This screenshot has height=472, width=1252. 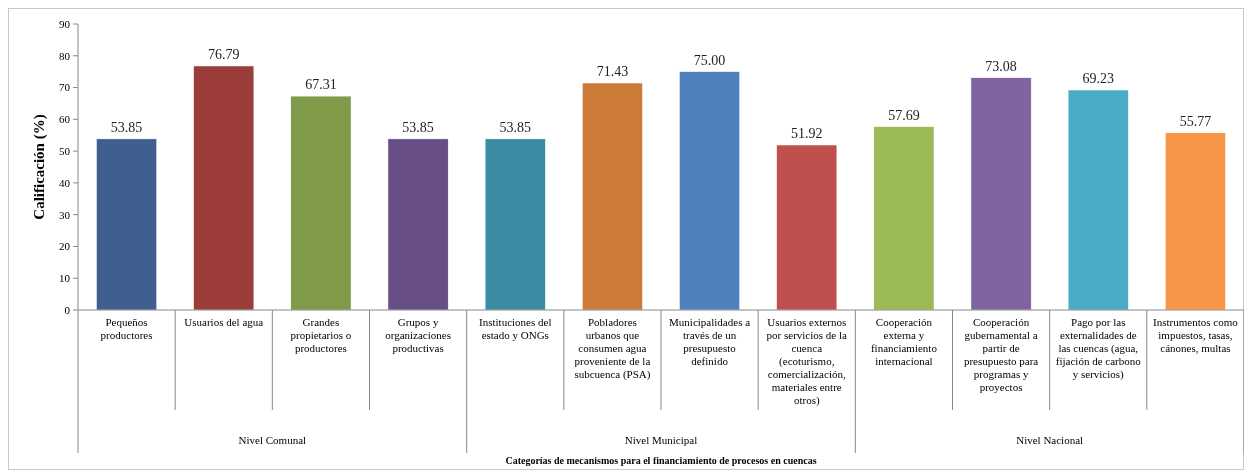 I want to click on x-axis-title: Categorías de mecanismos para el financiamiento de procesos en cuencas, so click(x=661, y=460).